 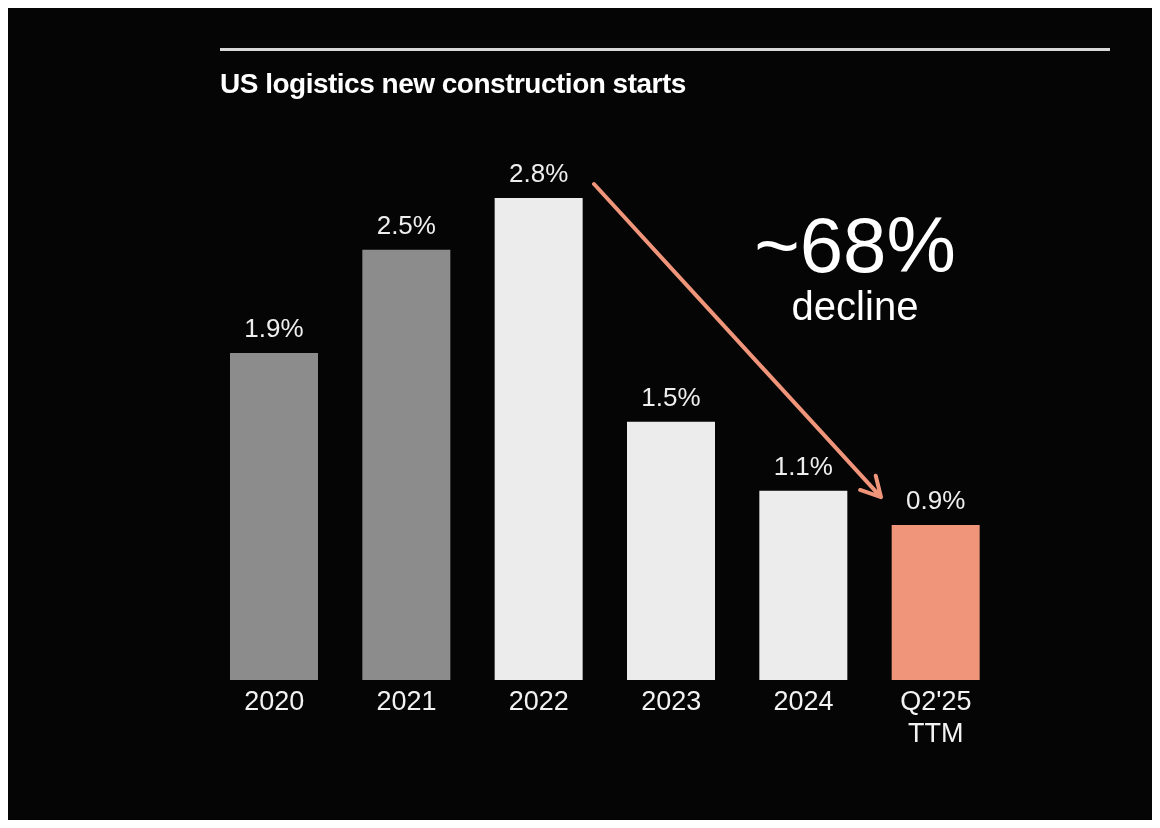 I want to click on chart-title: US logistics new construction starts, so click(x=453, y=84).